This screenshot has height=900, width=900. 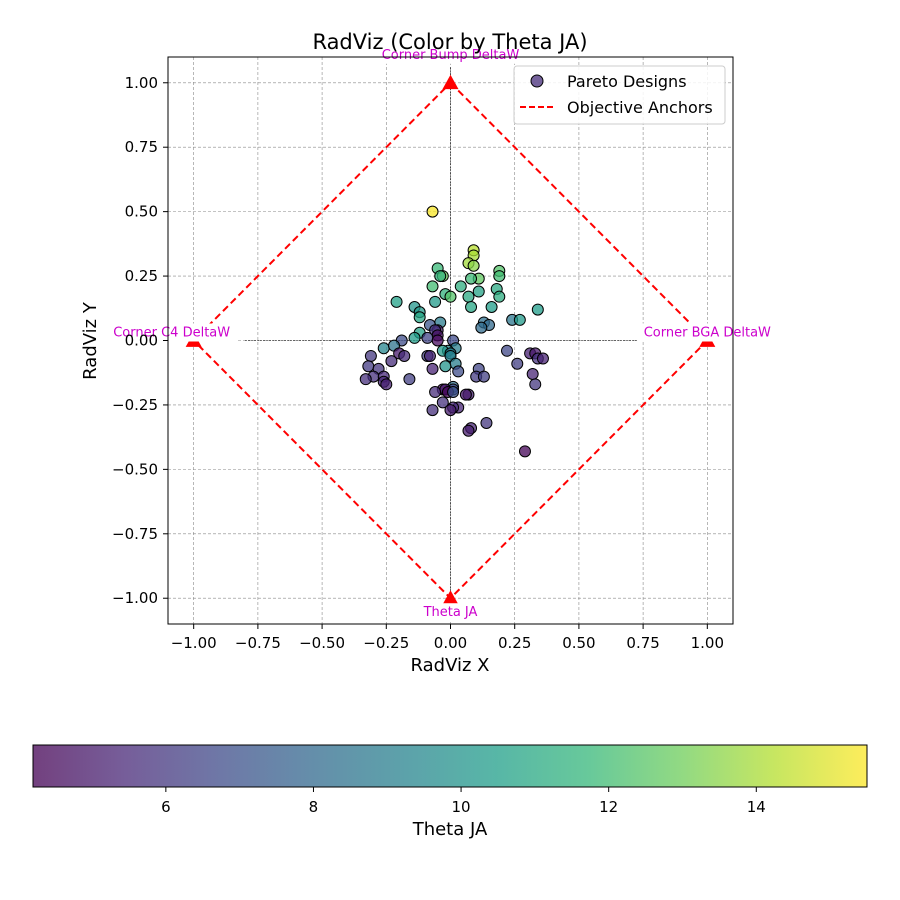 I want to click on colorbar-title: Theta JA, so click(x=450, y=829).